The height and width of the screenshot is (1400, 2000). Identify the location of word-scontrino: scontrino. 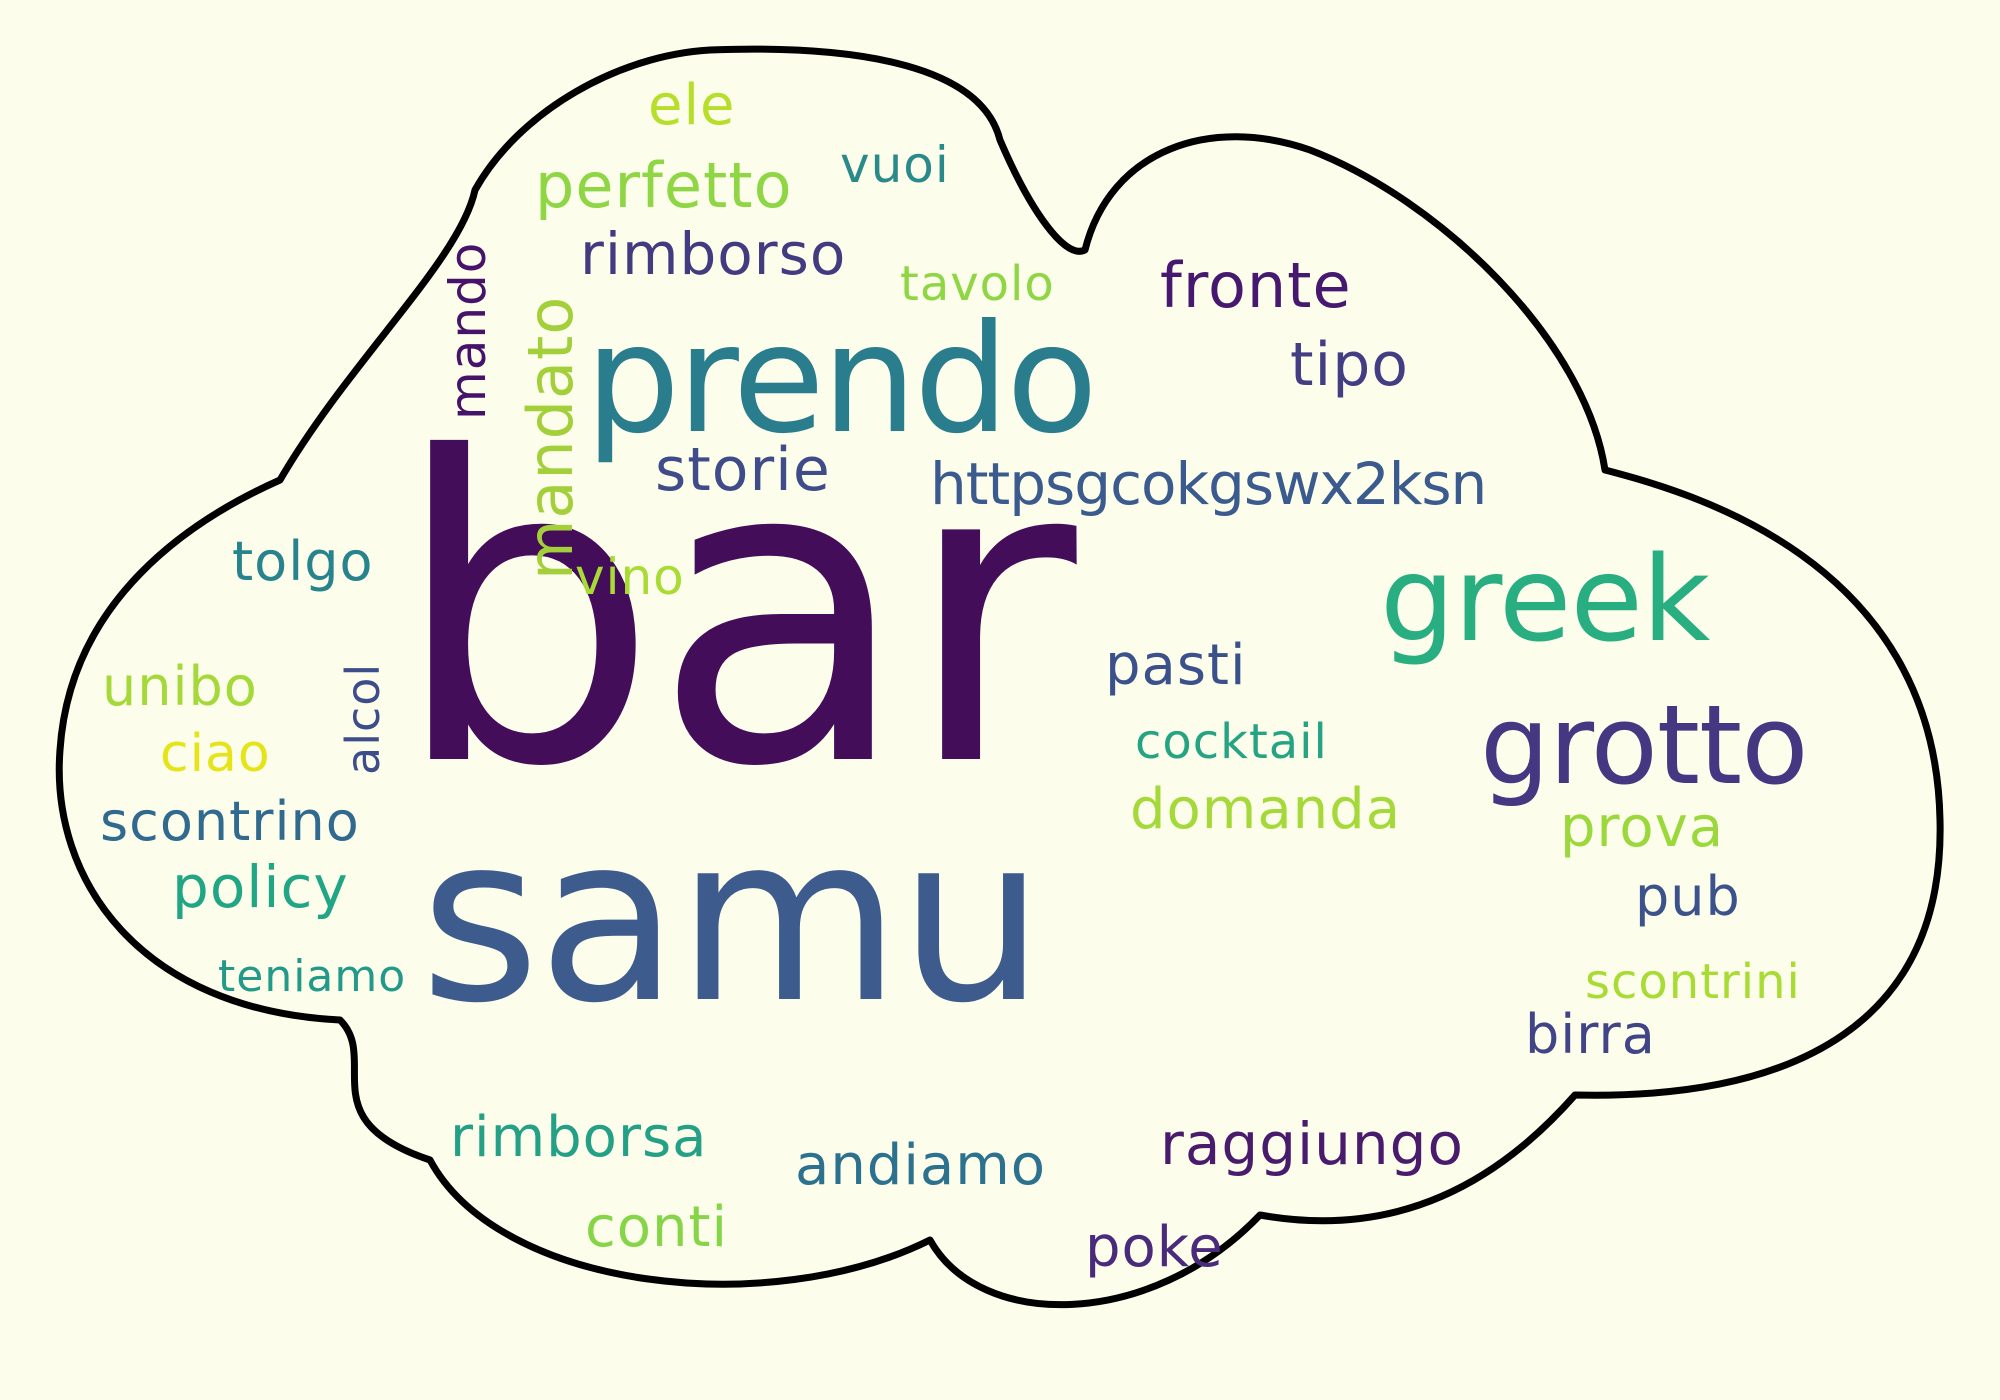
(230, 822).